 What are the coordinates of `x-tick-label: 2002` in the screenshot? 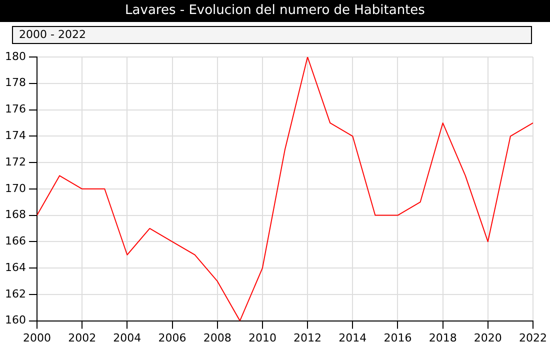 It's located at (82, 337).